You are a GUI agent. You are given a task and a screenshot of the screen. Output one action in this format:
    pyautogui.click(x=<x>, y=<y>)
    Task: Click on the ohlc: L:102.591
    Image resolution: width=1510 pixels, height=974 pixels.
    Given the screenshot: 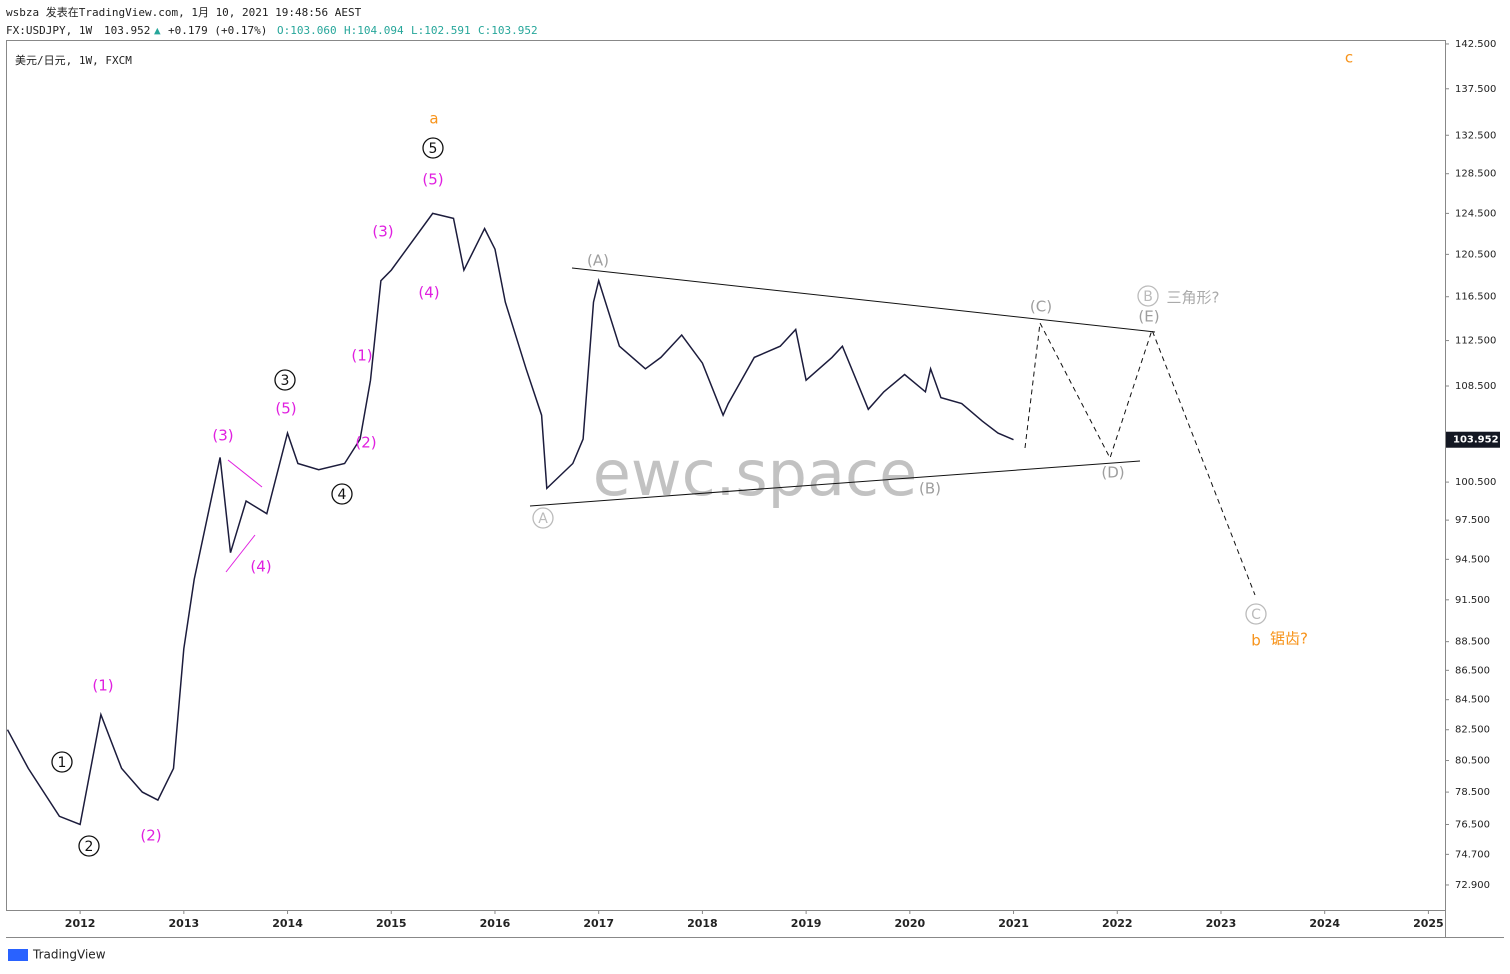 What is the action you would take?
    pyautogui.click(x=441, y=30)
    